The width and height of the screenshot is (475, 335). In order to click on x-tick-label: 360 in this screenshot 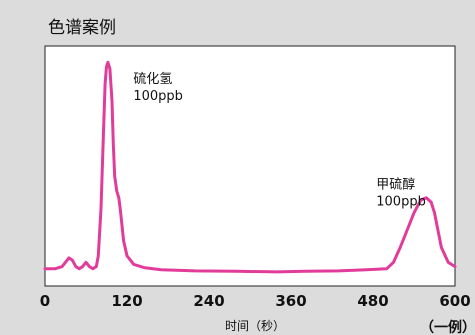, I will do `click(290, 301)`.